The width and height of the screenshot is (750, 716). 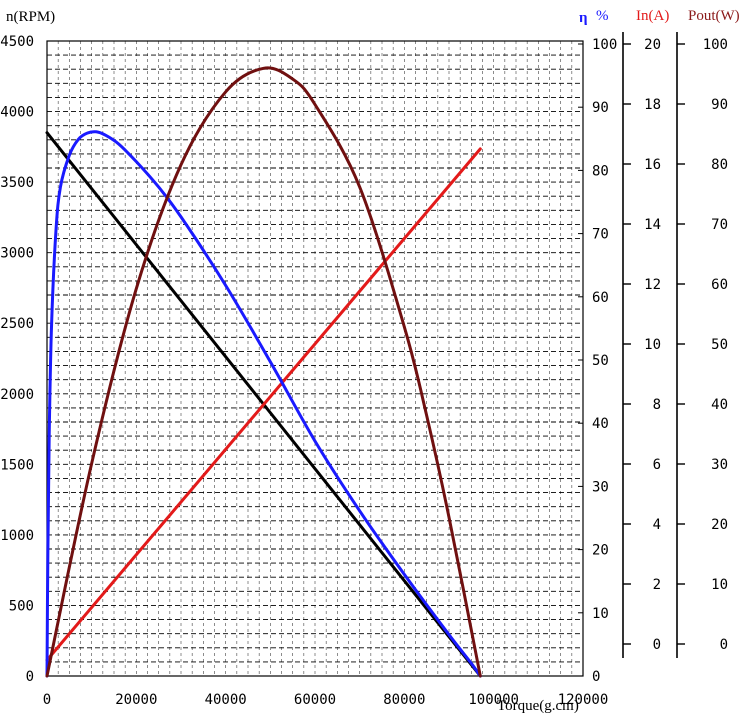 What do you see at coordinates (657, 405) in the screenshot?
I see `current-tick-label: 8` at bounding box center [657, 405].